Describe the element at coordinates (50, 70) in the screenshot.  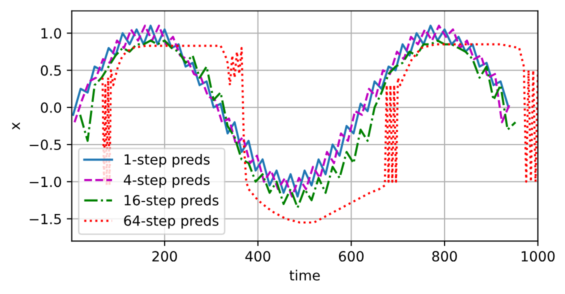
I see `y-tick-label: 0.5` at that location.